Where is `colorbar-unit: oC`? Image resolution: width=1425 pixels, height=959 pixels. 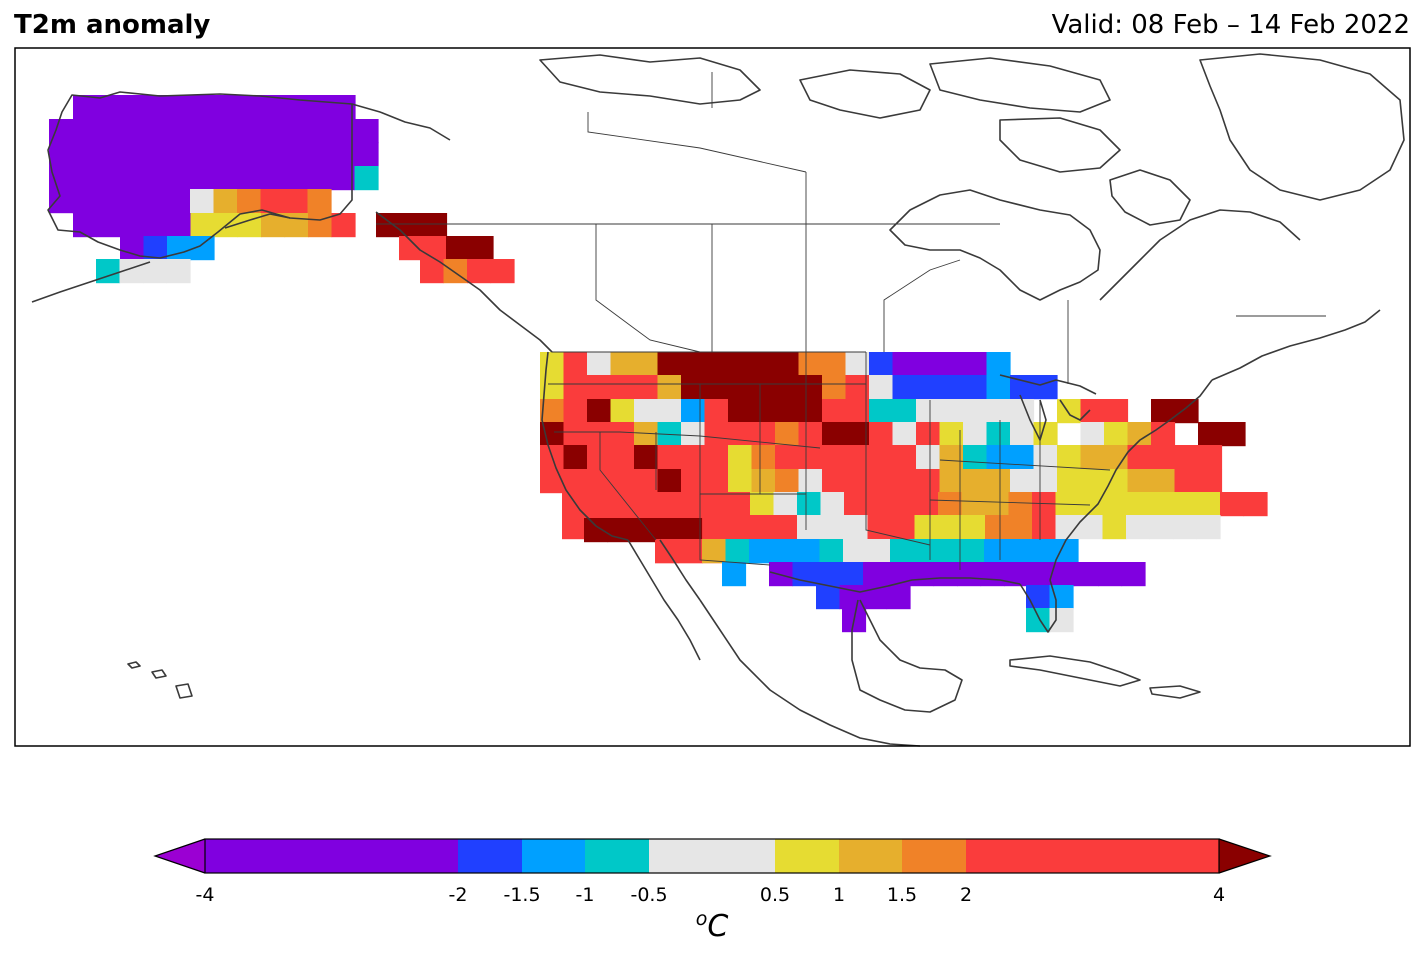 colorbar-unit: oC is located at coordinates (712, 926).